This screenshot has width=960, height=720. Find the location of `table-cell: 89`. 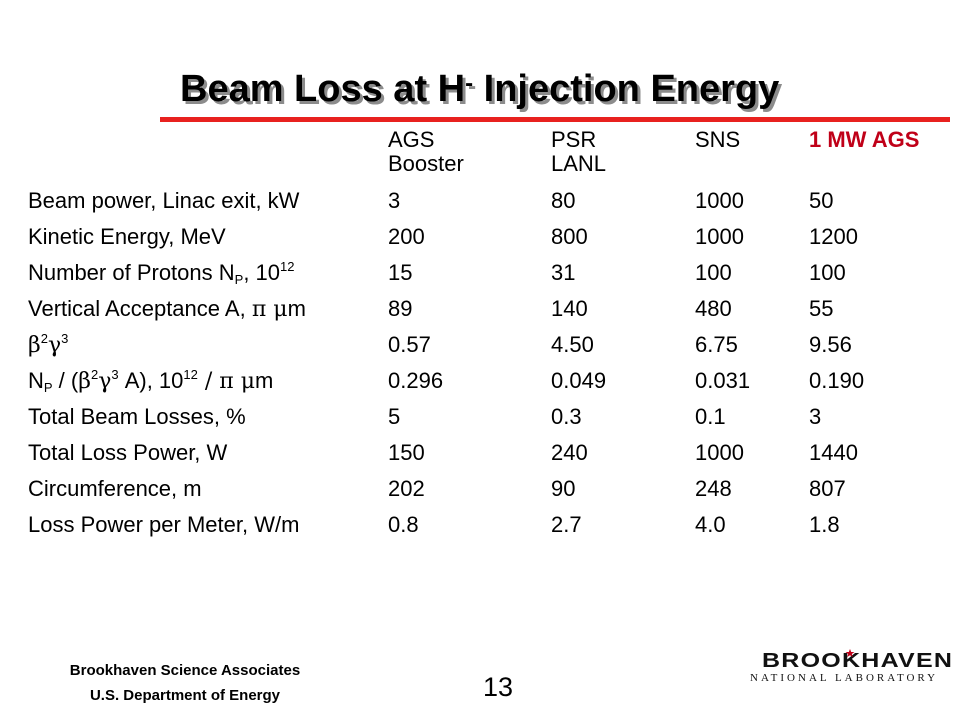

table-cell: 89 is located at coordinates (400, 308).